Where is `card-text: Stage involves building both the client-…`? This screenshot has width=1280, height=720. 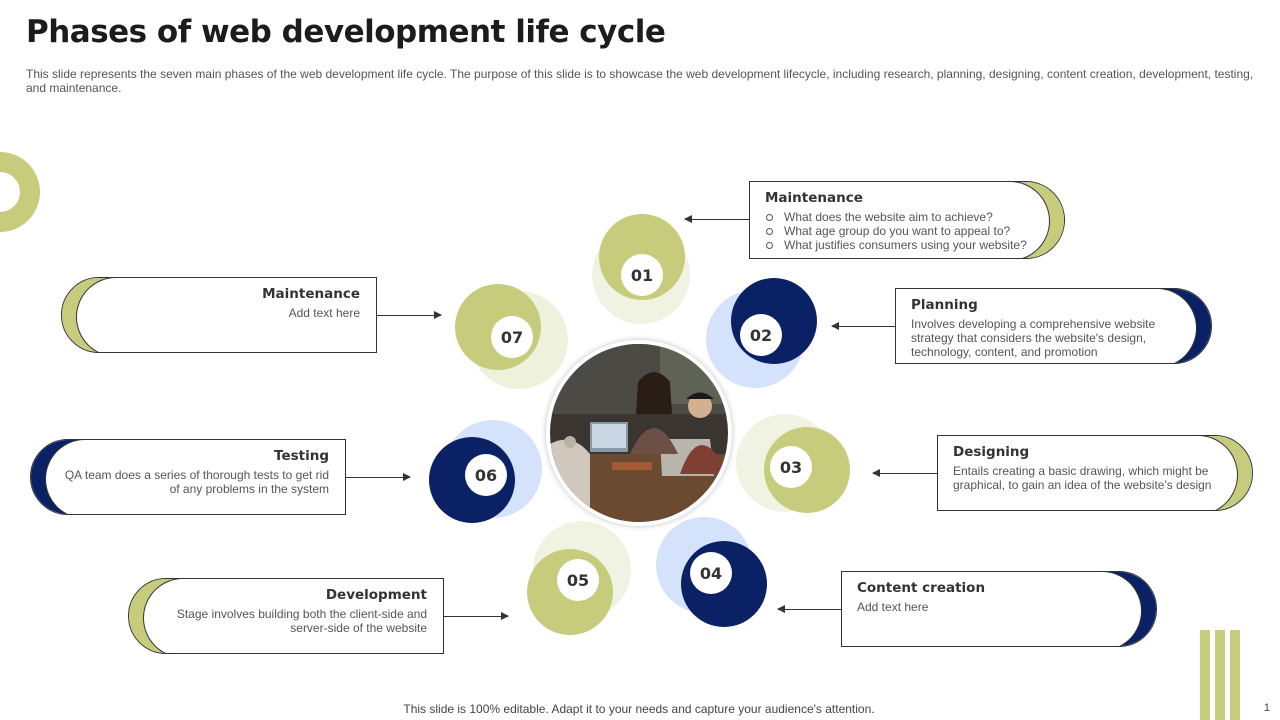
card-text: Stage involves building both the client-… is located at coordinates (301, 621).